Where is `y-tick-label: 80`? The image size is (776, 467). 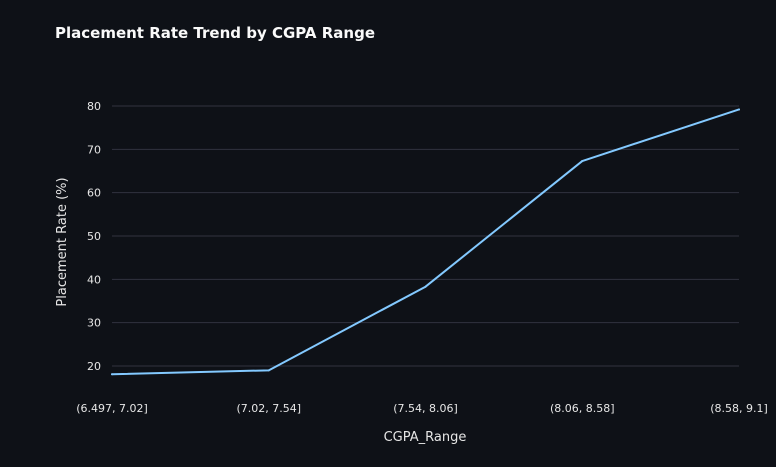
y-tick-label: 80 is located at coordinates (94, 106).